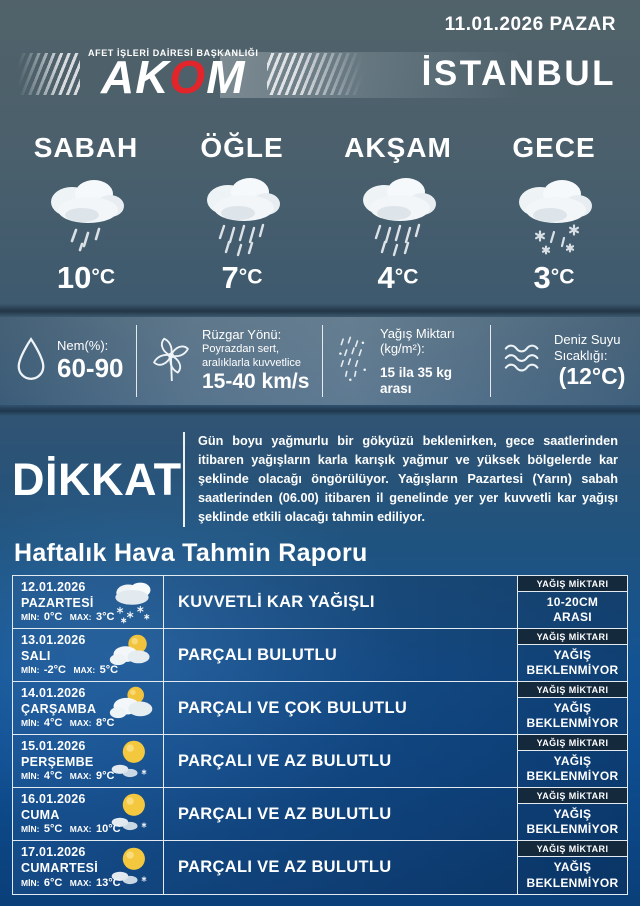  What do you see at coordinates (353, 361) in the screenshot?
I see `rain-amount-icon` at bounding box center [353, 361].